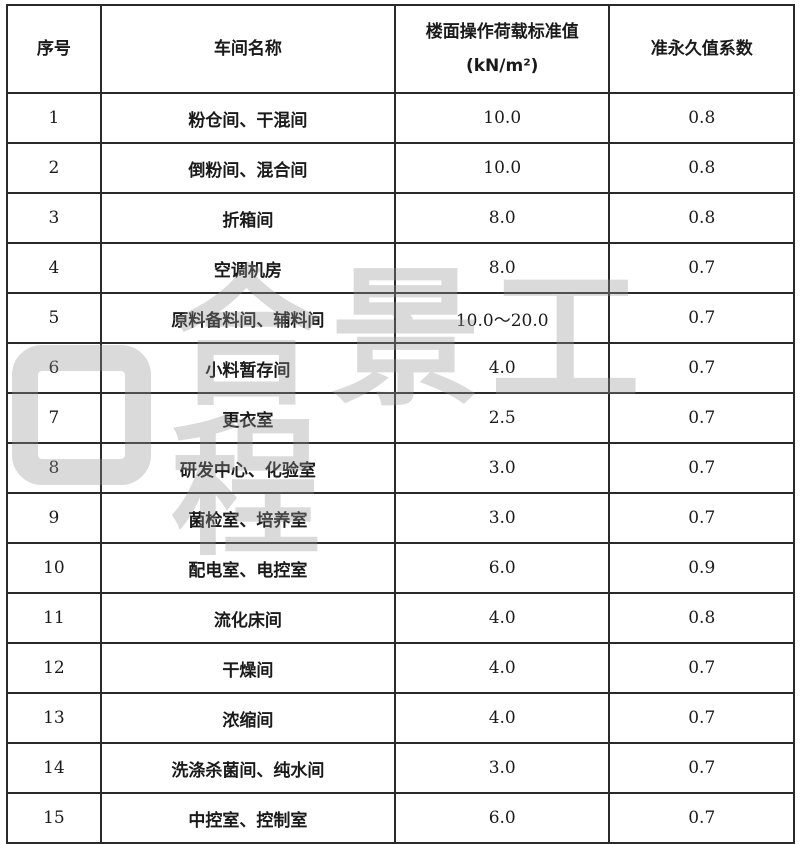  I want to click on table-row: 3 折箱间 8.0 0.8, so click(400, 218).